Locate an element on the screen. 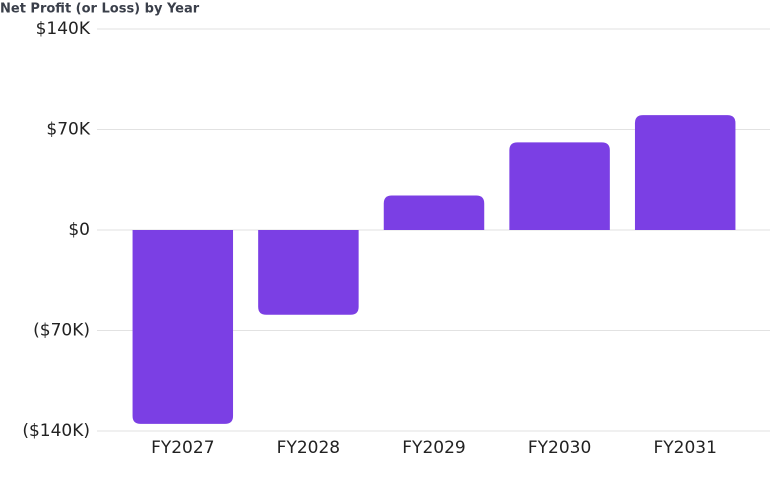 This screenshot has height=477, width=770. y-tick-label: $140K is located at coordinates (63, 29).